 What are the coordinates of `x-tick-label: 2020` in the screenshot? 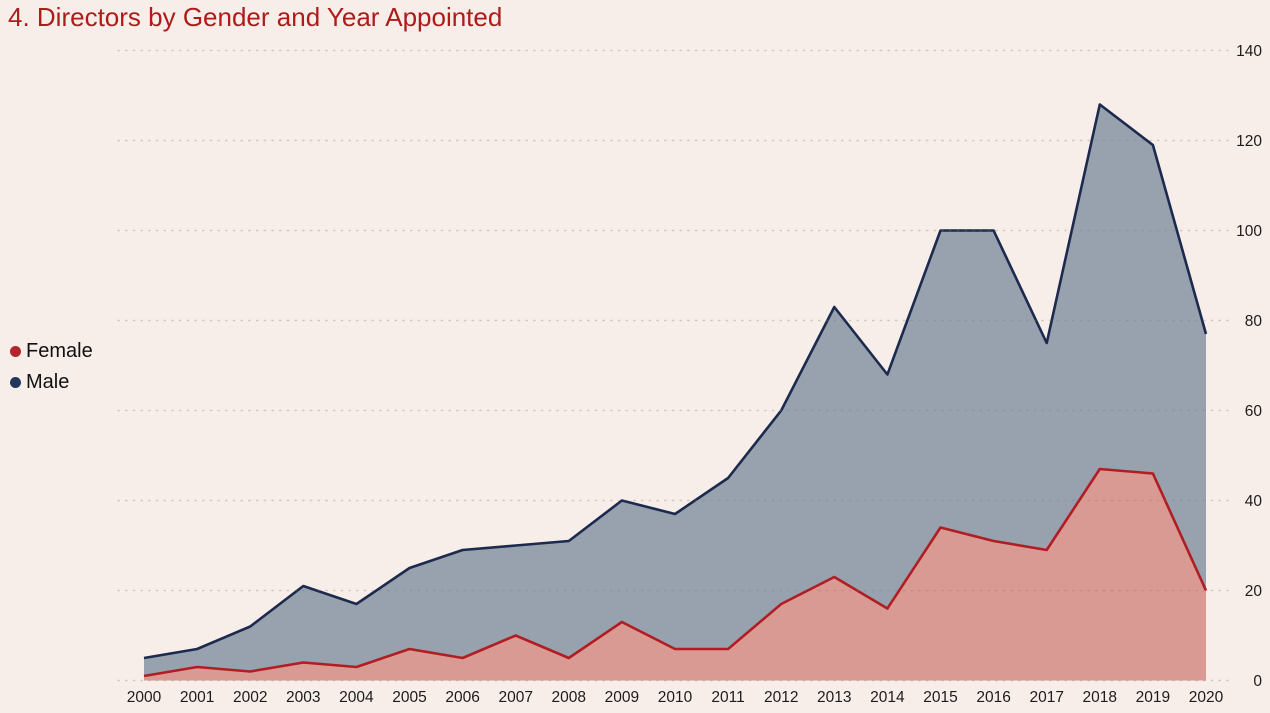 It's located at (1206, 697).